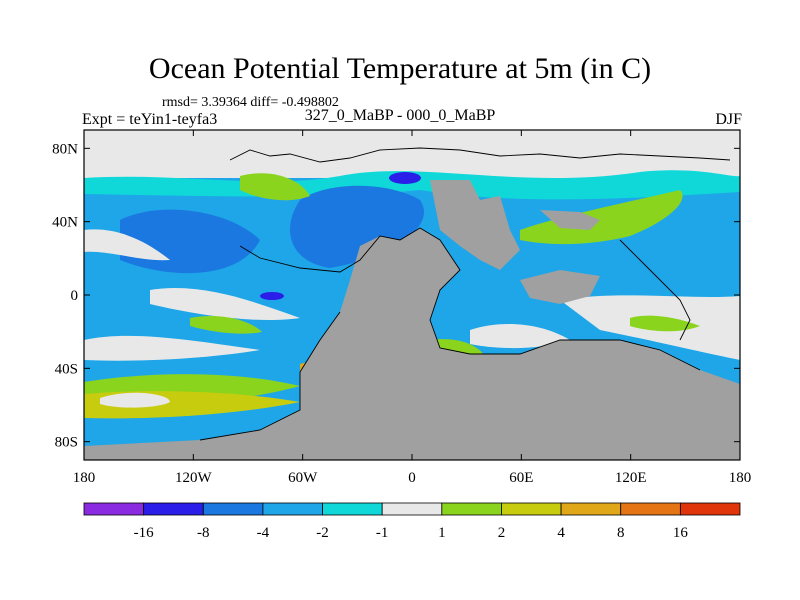 Image resolution: width=800 pixels, height=600 pixels. What do you see at coordinates (412, 521) in the screenshot?
I see `colorbar: -16 -8 -4 -2 -1 1 2 4 8 16` at bounding box center [412, 521].